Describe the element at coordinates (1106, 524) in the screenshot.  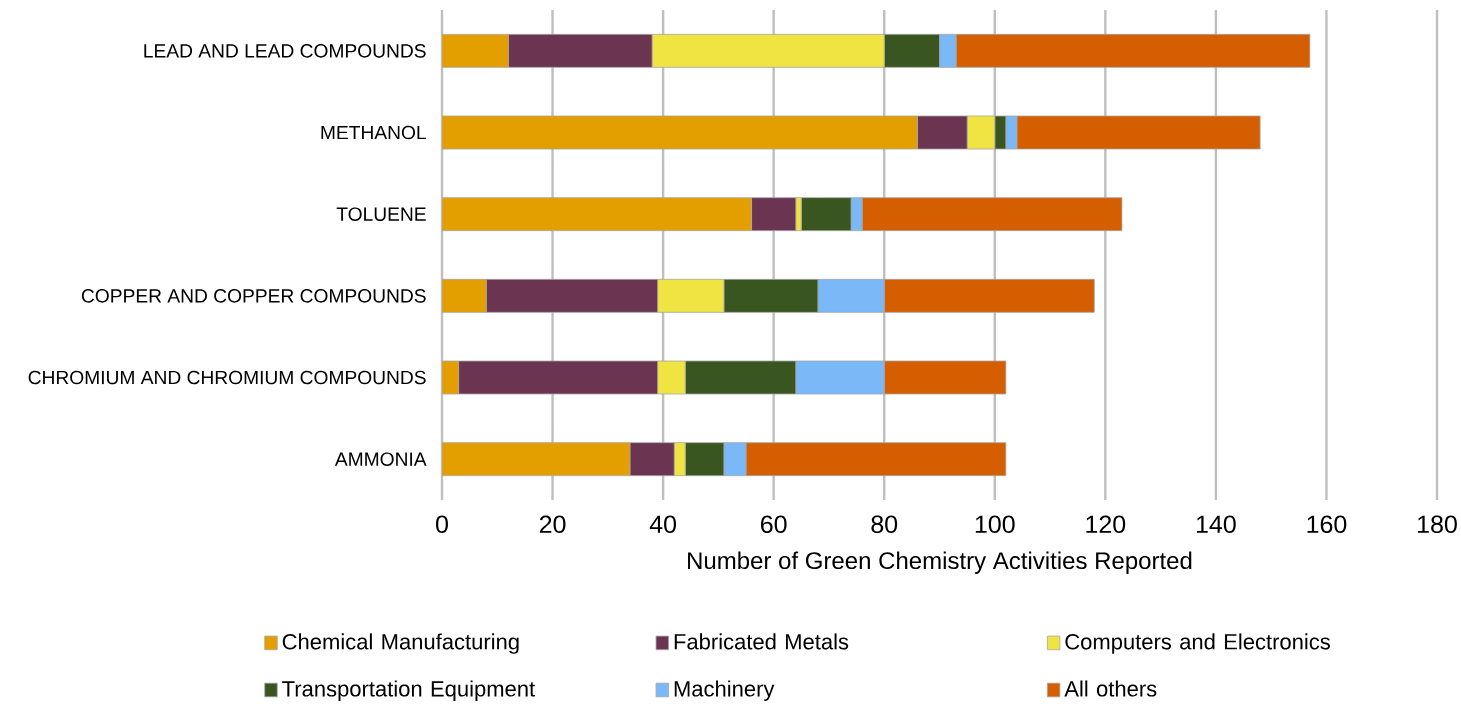
I see `x-tick-label: 120` at that location.